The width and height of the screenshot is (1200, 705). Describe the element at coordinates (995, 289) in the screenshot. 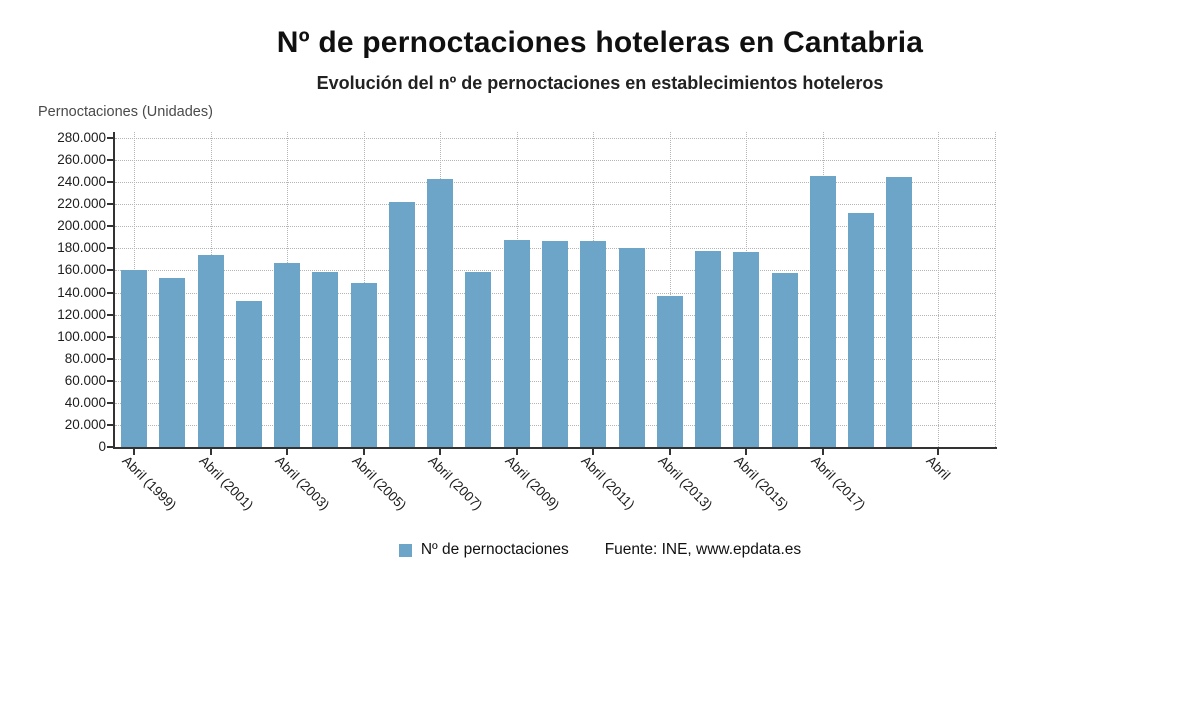

I see `plot-right-border` at that location.